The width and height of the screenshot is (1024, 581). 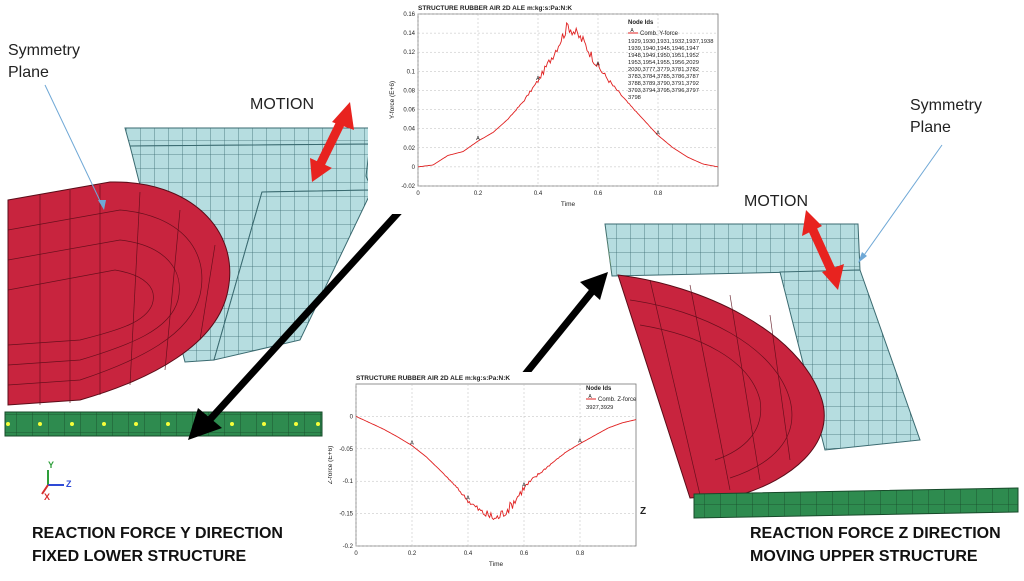 I want to click on side-z-label: Z, so click(x=643, y=511).